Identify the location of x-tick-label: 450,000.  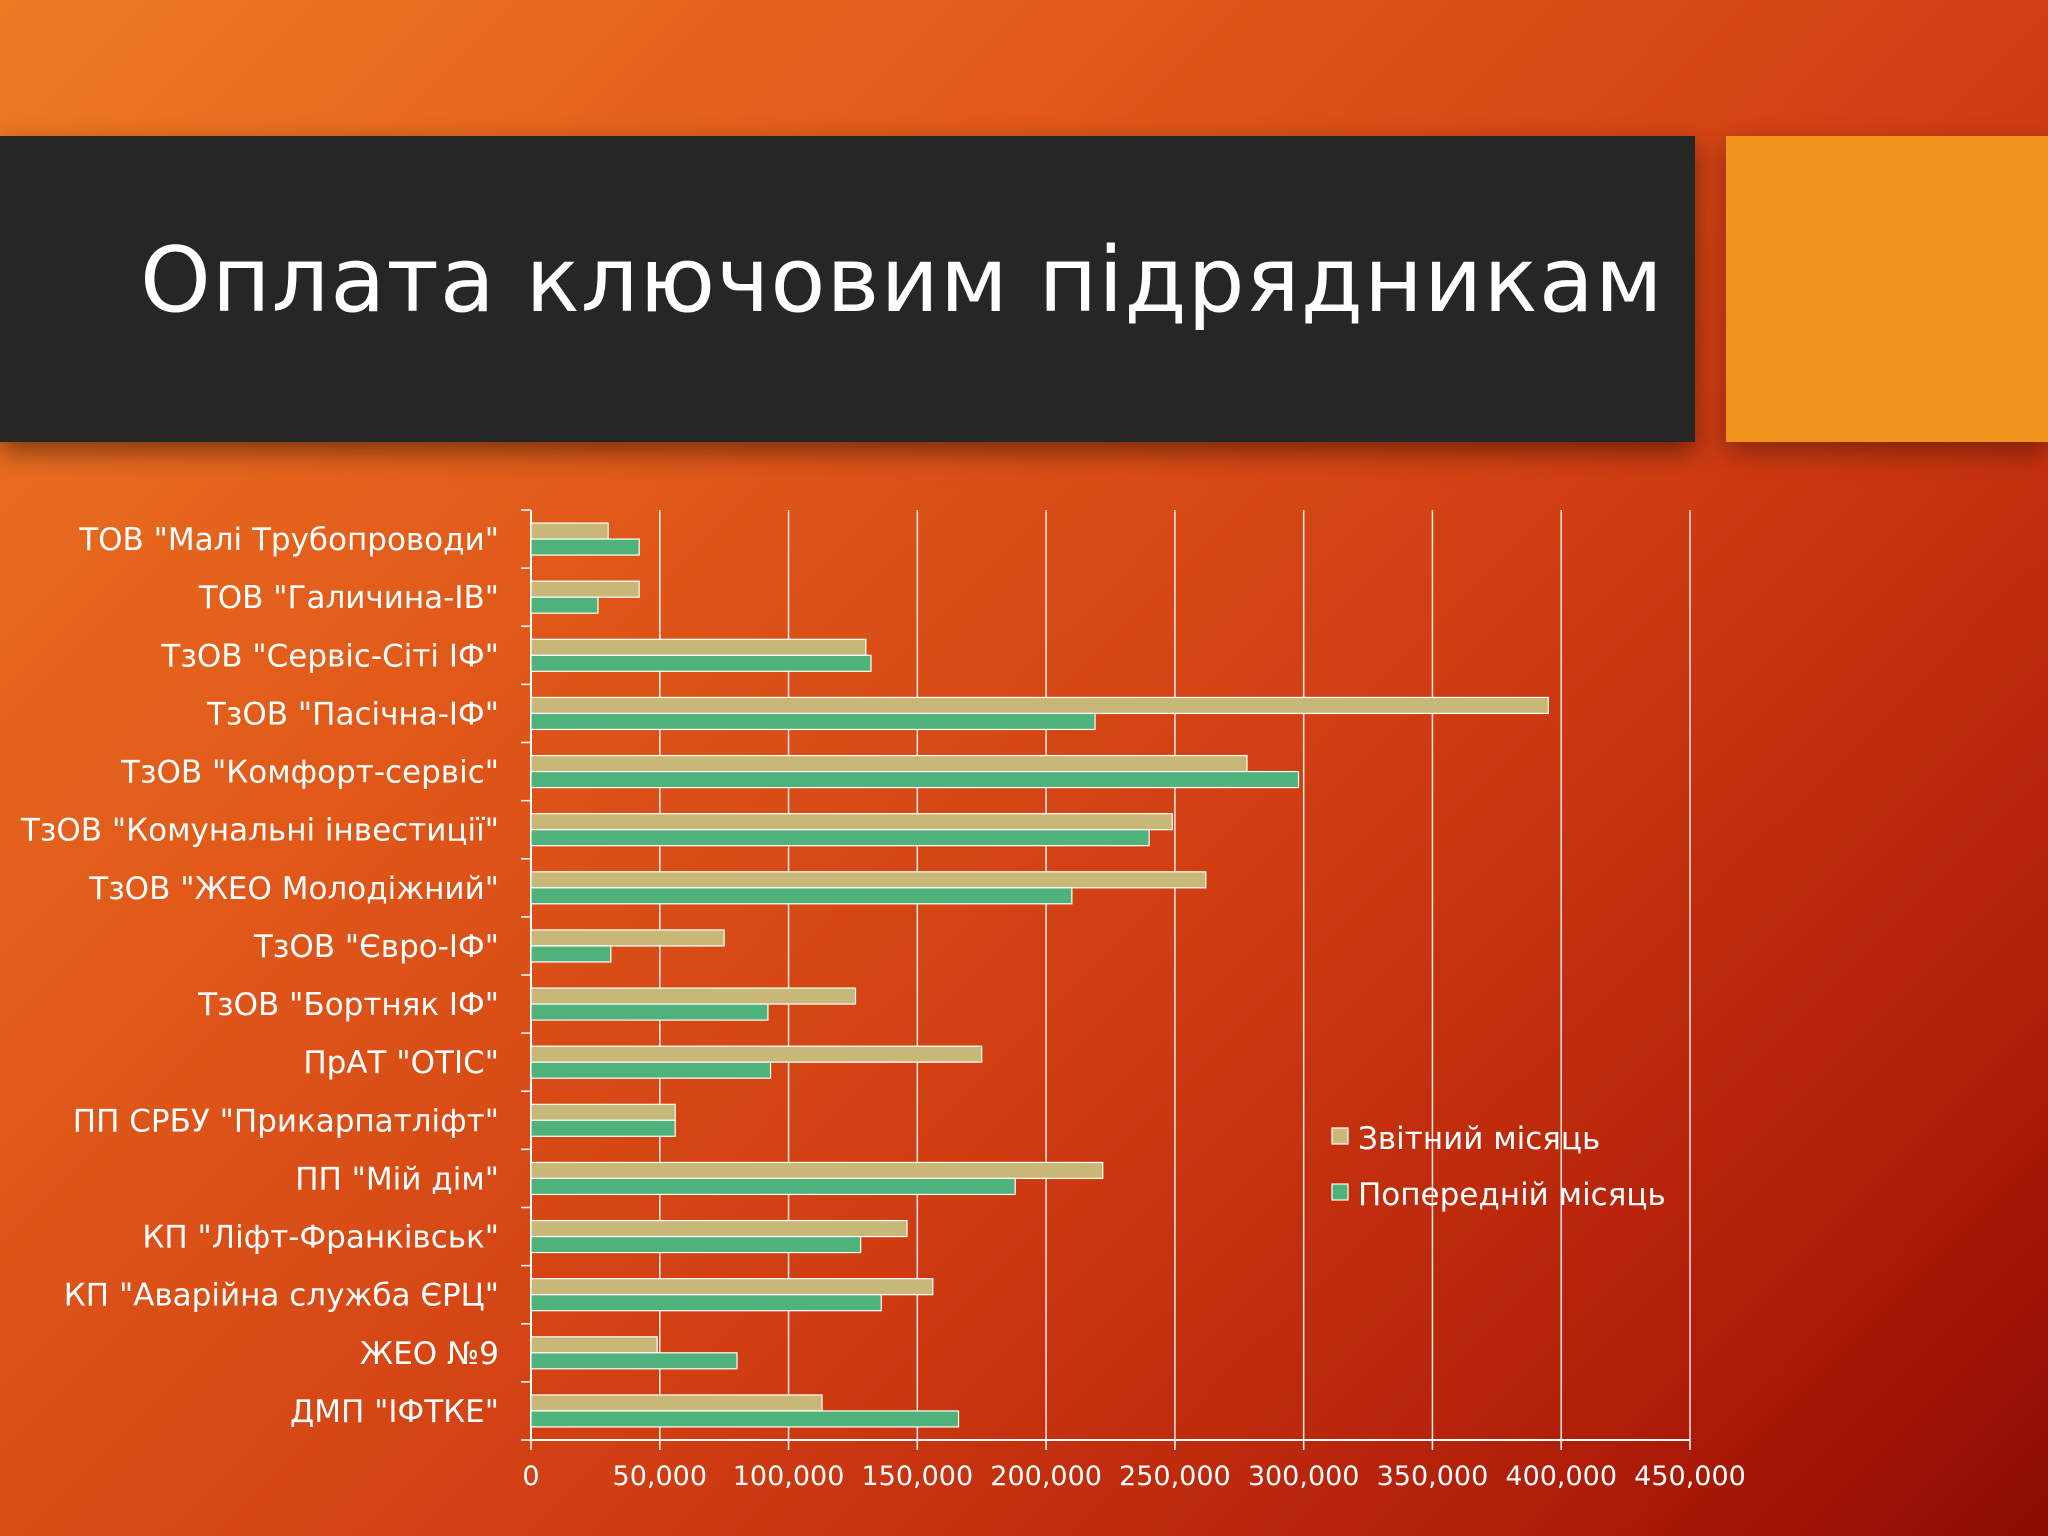
(1690, 1476).